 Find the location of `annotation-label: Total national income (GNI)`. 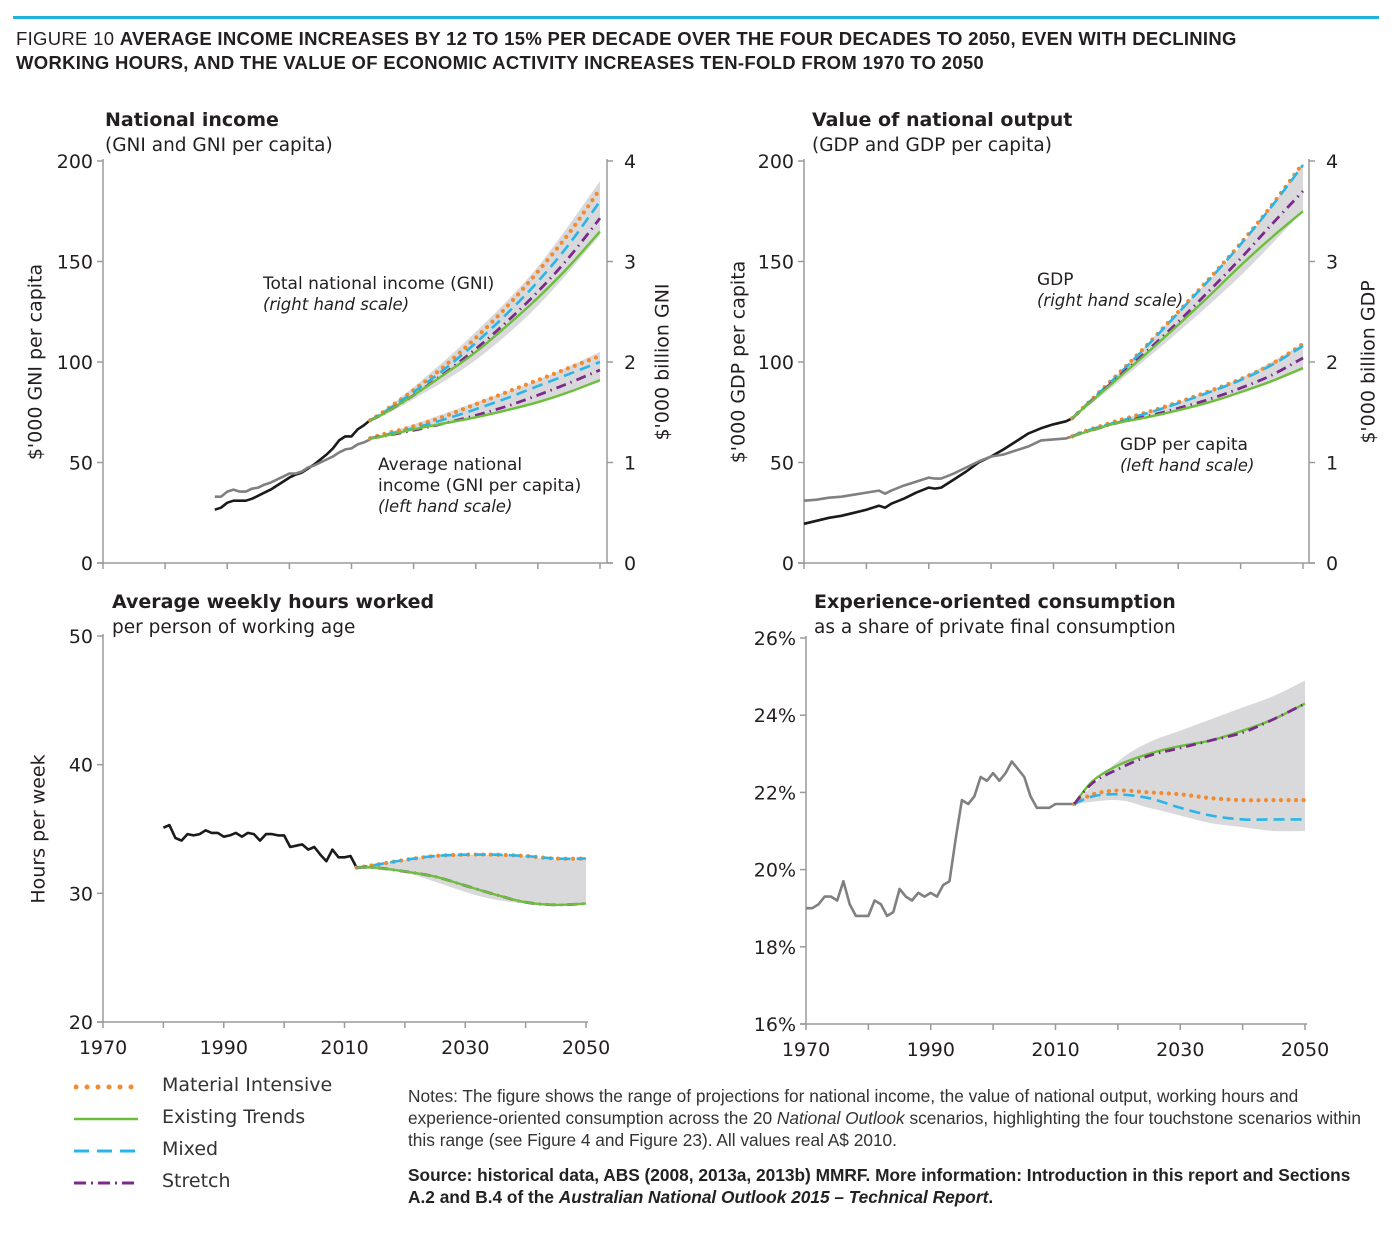

annotation-label: Total national income (GNI) is located at coordinates (378, 284).